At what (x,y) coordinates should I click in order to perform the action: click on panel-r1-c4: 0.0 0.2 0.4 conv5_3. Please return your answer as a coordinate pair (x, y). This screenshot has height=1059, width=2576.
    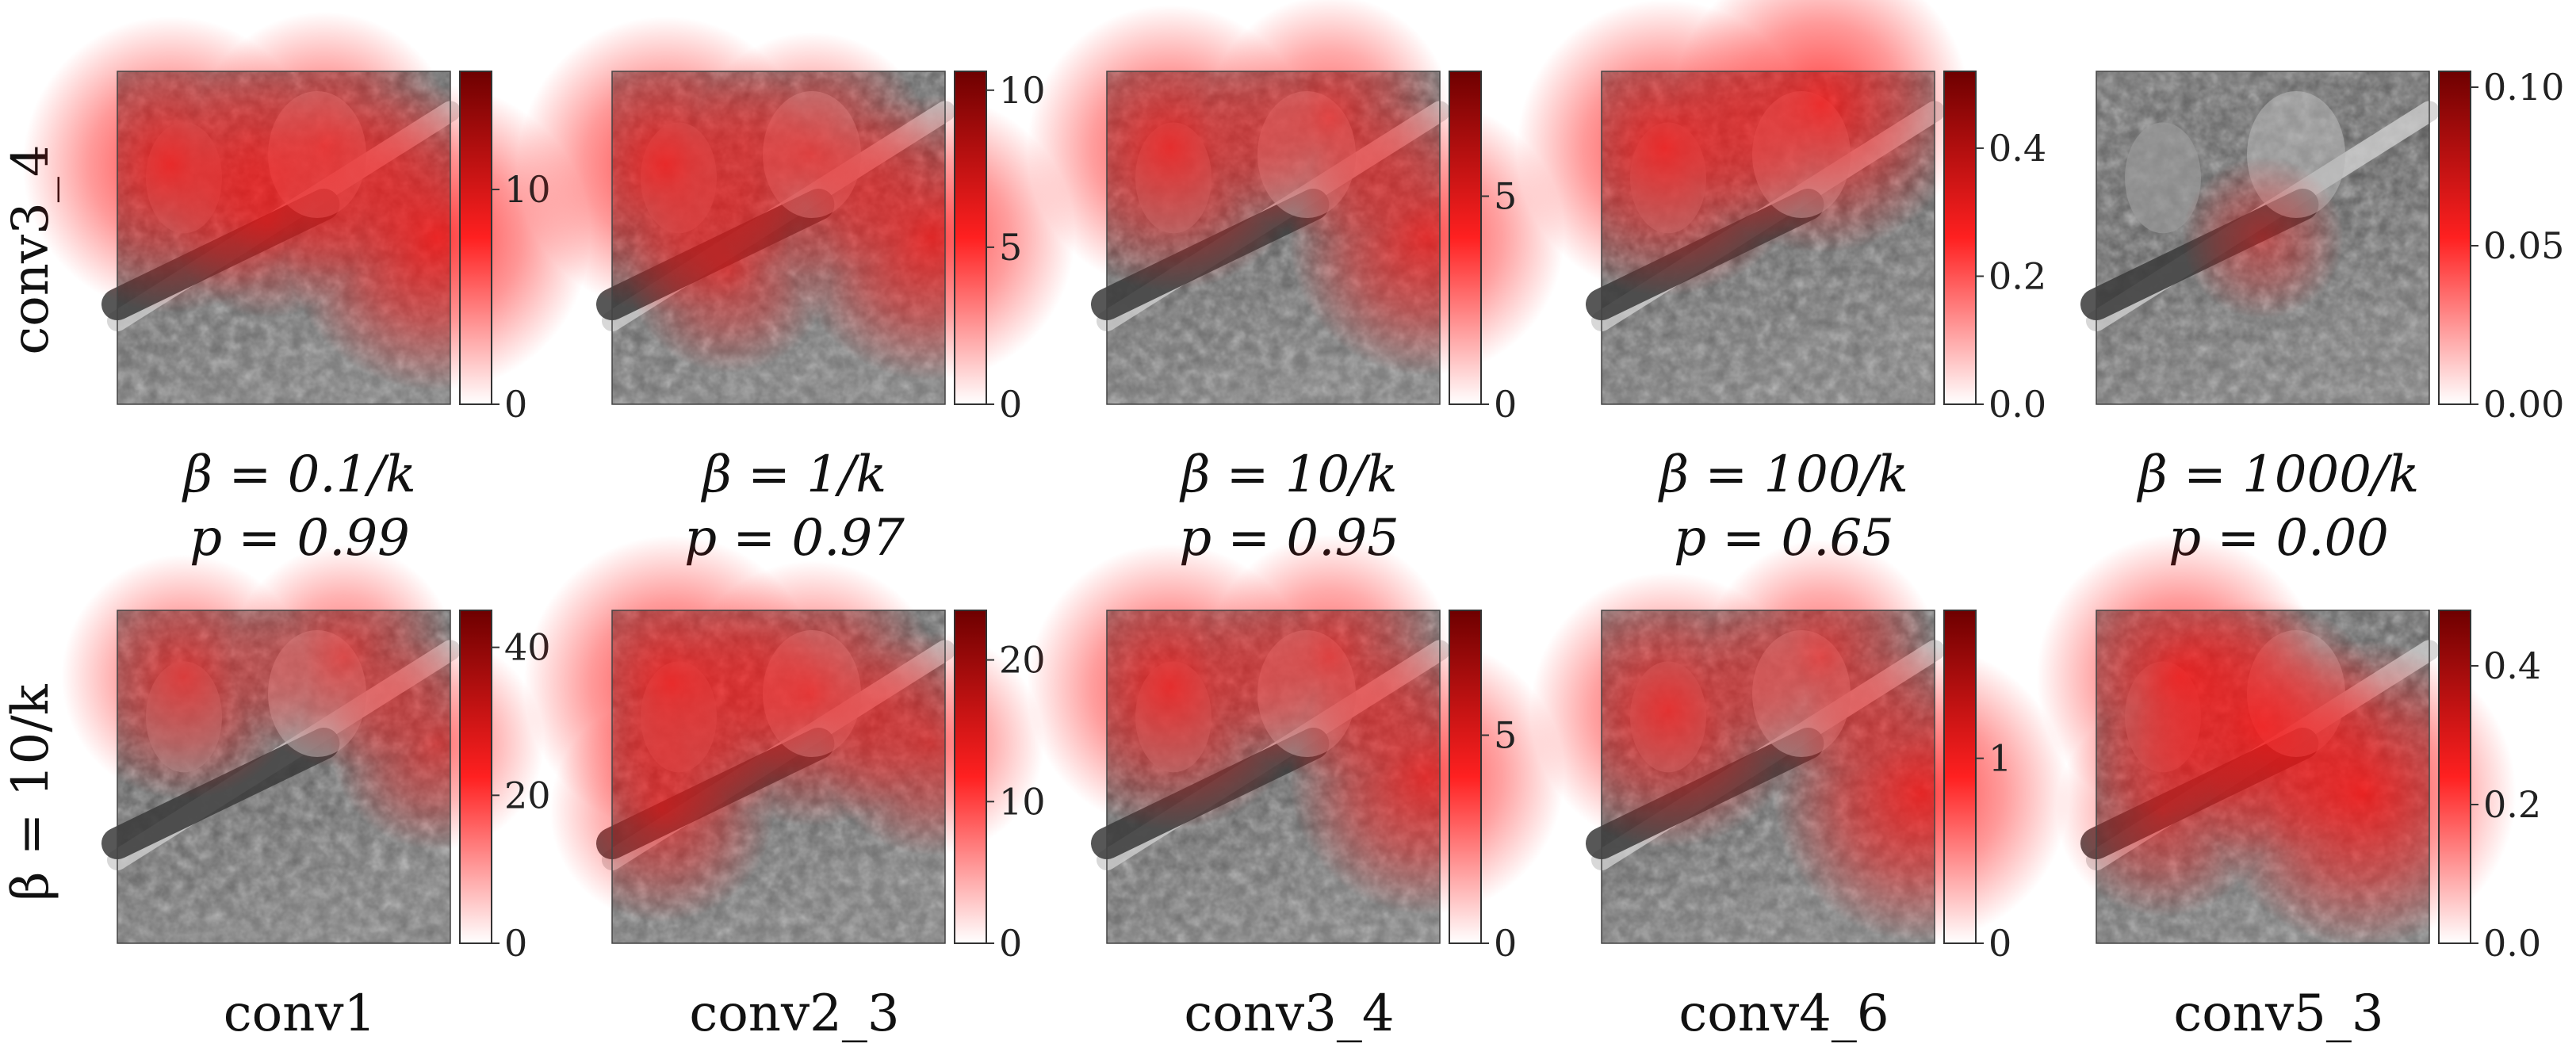
    Looking at the image, I should click on (2288, 788).